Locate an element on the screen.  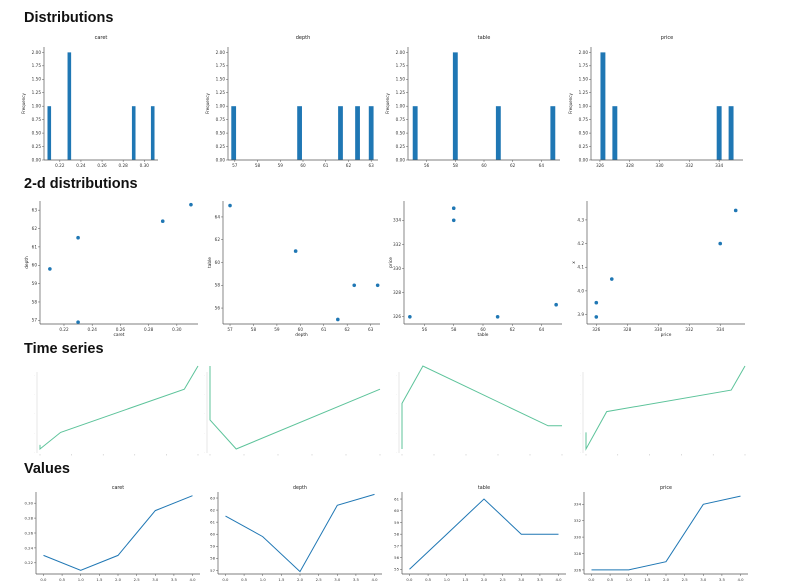
y-tick-label: 0.22 is located at coordinates (29, 562).